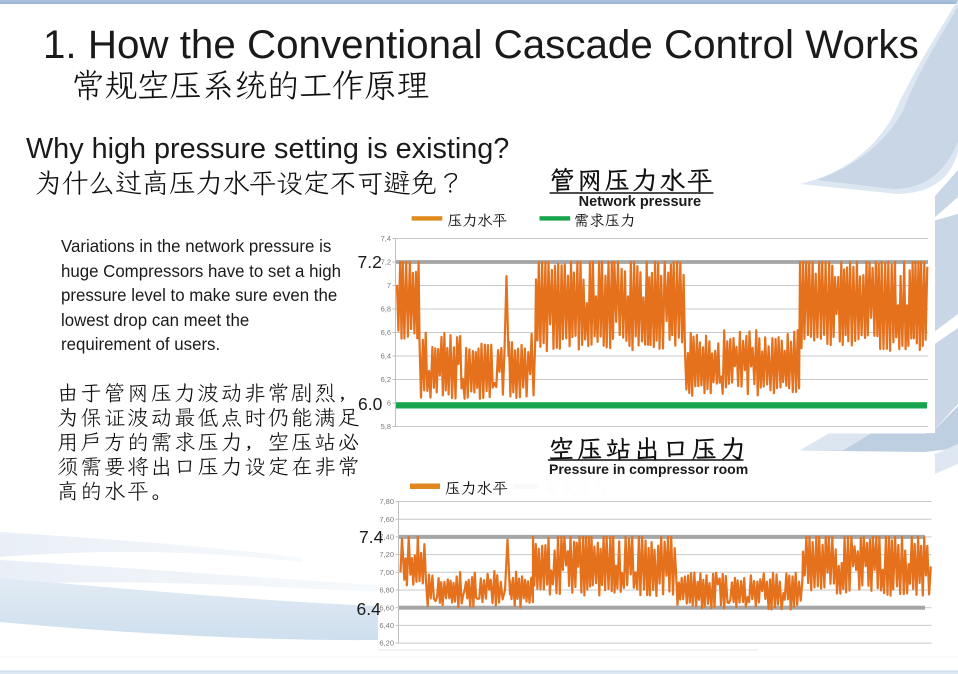  Describe the element at coordinates (389, 403) in the screenshot. I see `svg-text: 6` at that location.